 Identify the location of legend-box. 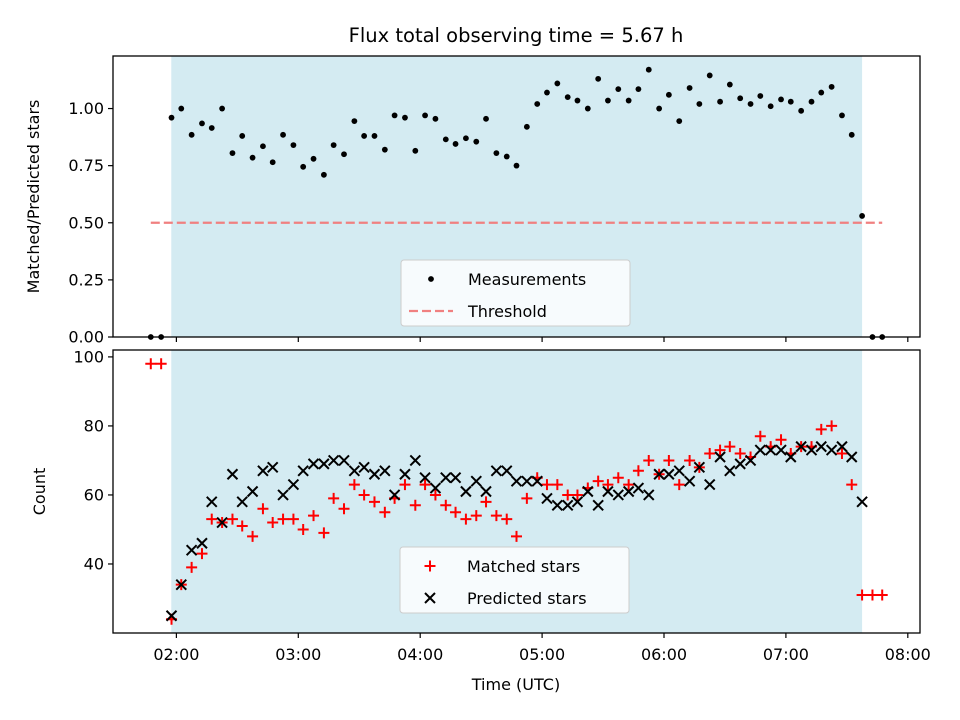
(514, 580).